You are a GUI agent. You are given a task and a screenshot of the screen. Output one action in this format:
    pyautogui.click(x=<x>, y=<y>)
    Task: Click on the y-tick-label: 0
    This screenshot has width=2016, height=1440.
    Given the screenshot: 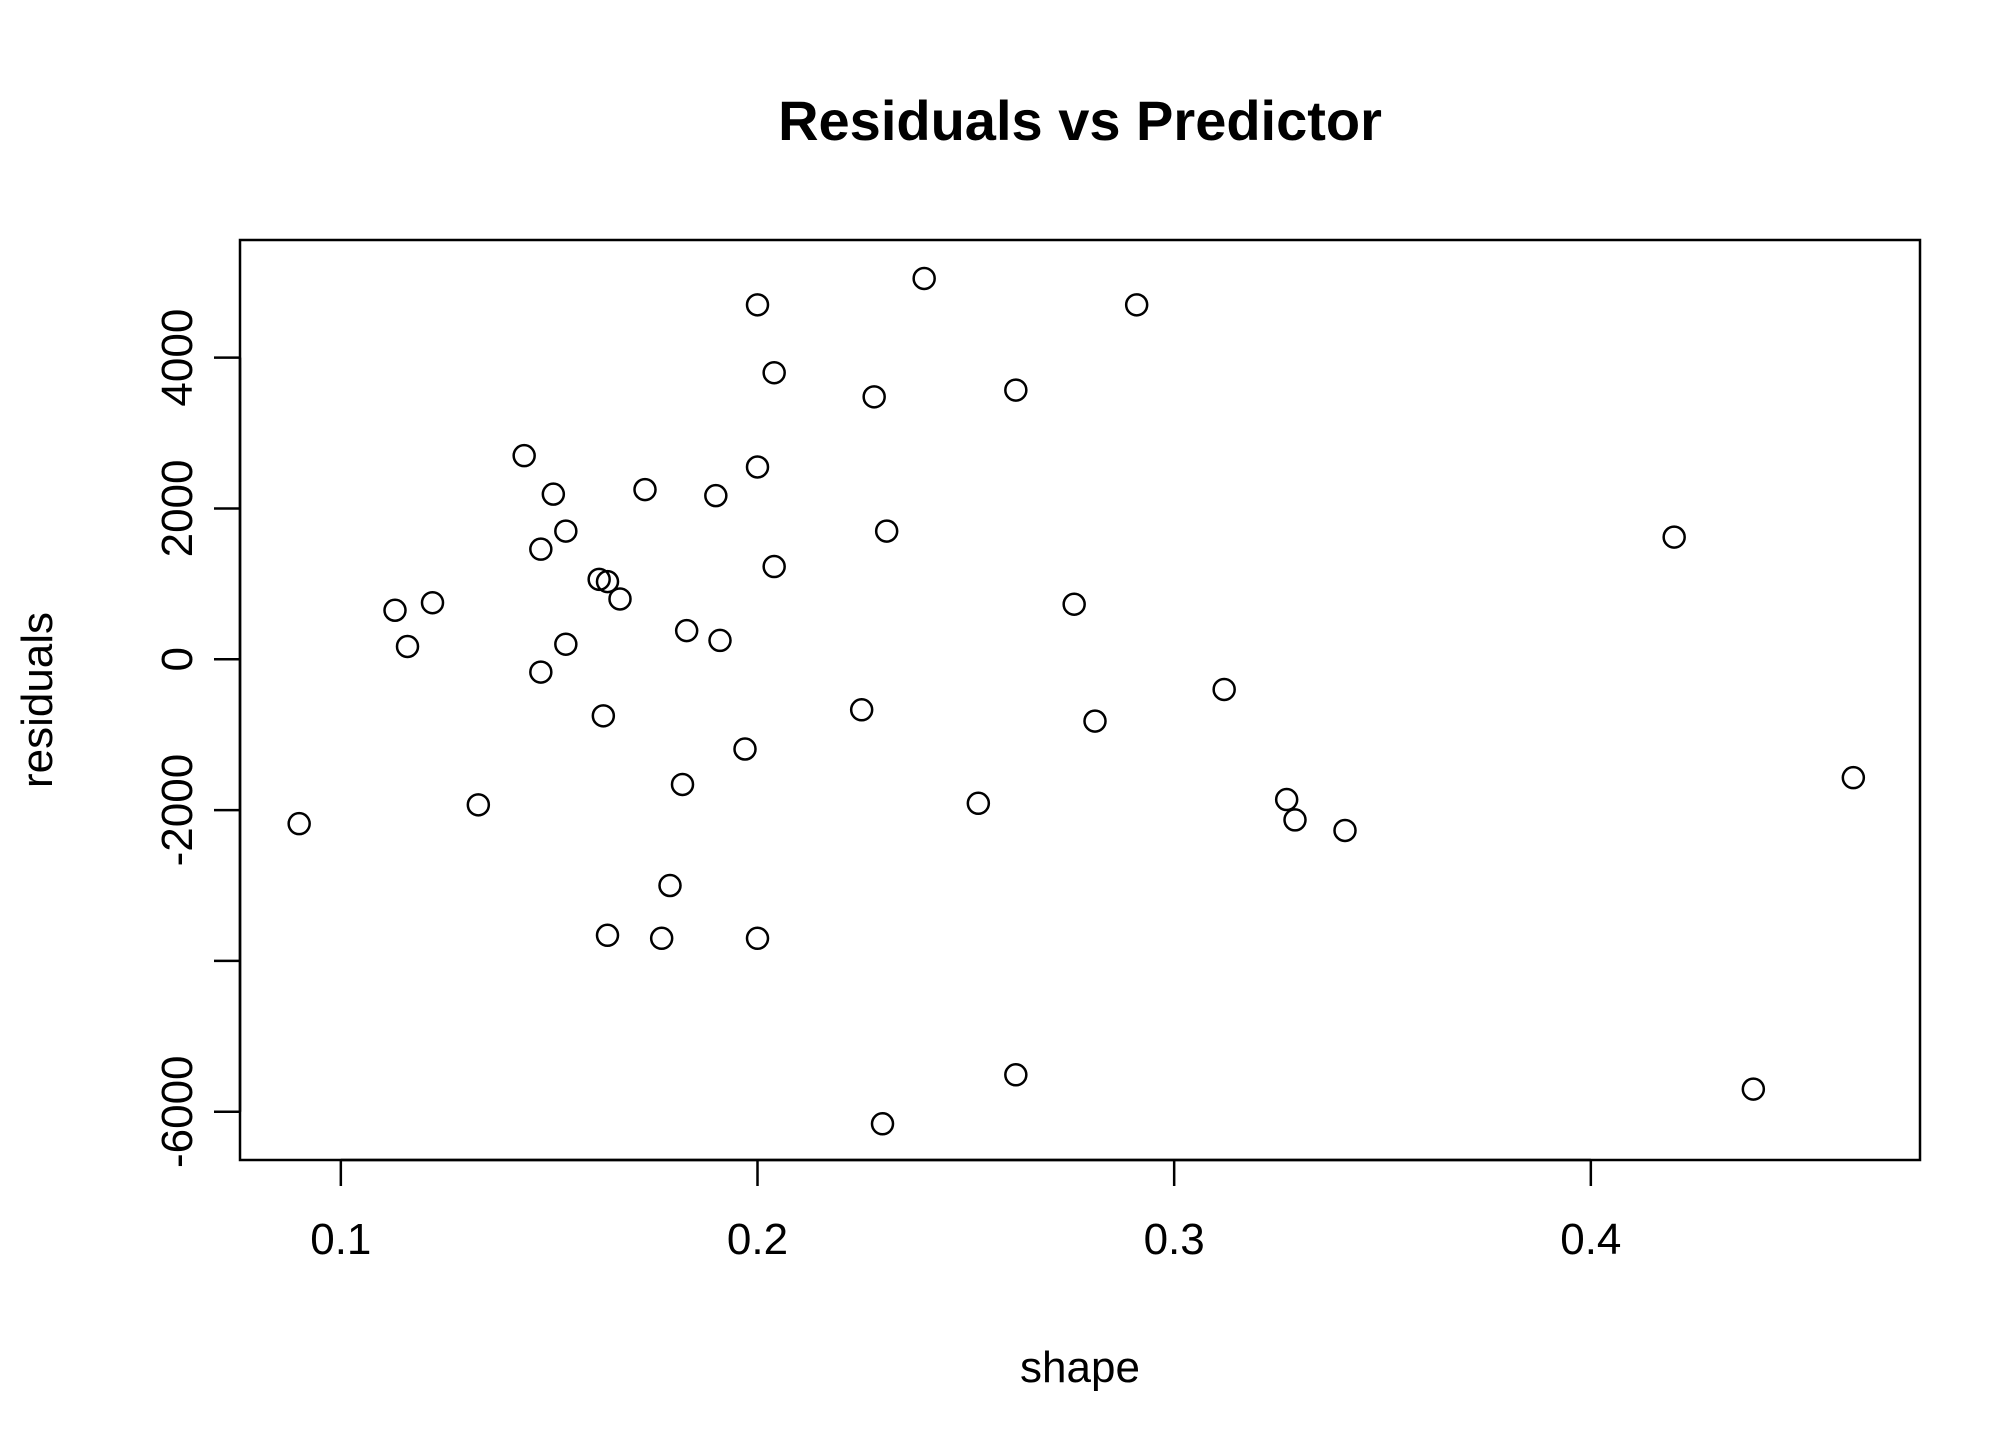 What is the action you would take?
    pyautogui.click(x=177, y=659)
    